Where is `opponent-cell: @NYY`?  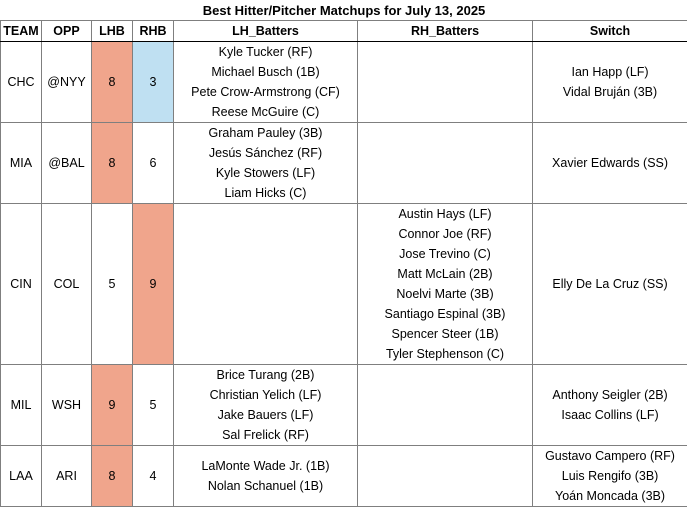 opponent-cell: @NYY is located at coordinates (67, 82).